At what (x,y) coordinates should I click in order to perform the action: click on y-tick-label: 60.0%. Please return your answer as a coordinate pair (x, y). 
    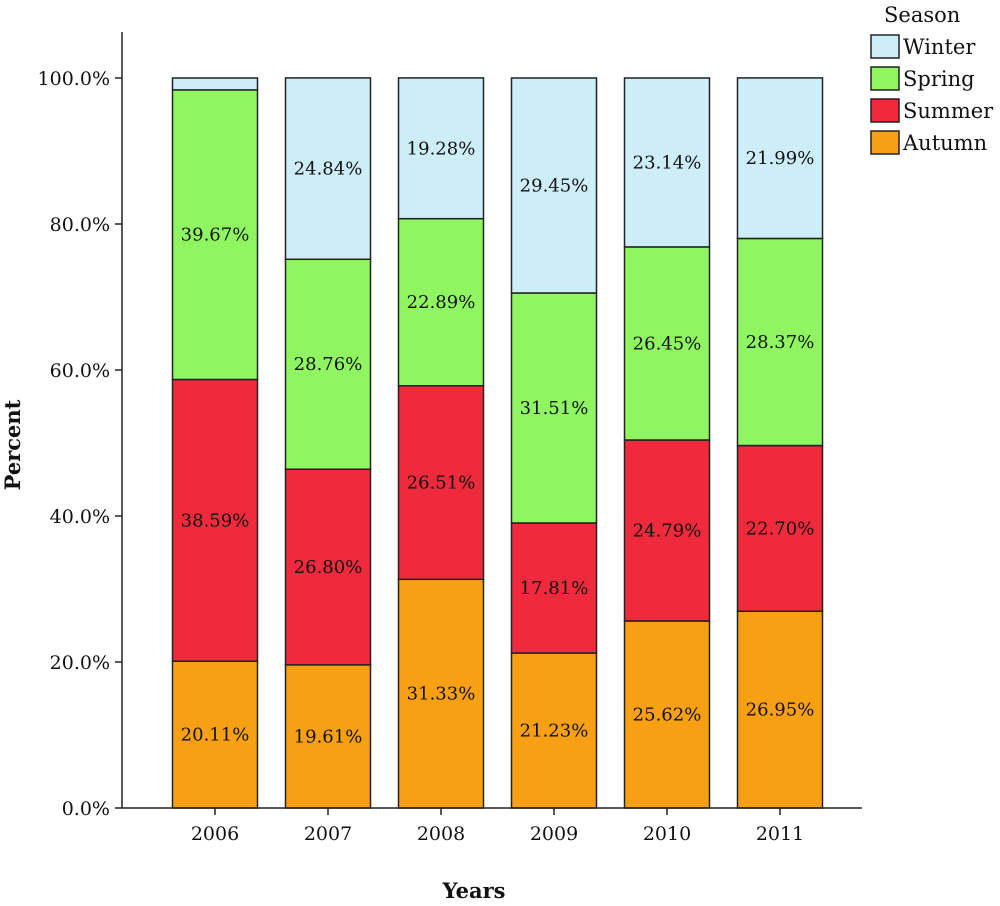
    Looking at the image, I should click on (80, 371).